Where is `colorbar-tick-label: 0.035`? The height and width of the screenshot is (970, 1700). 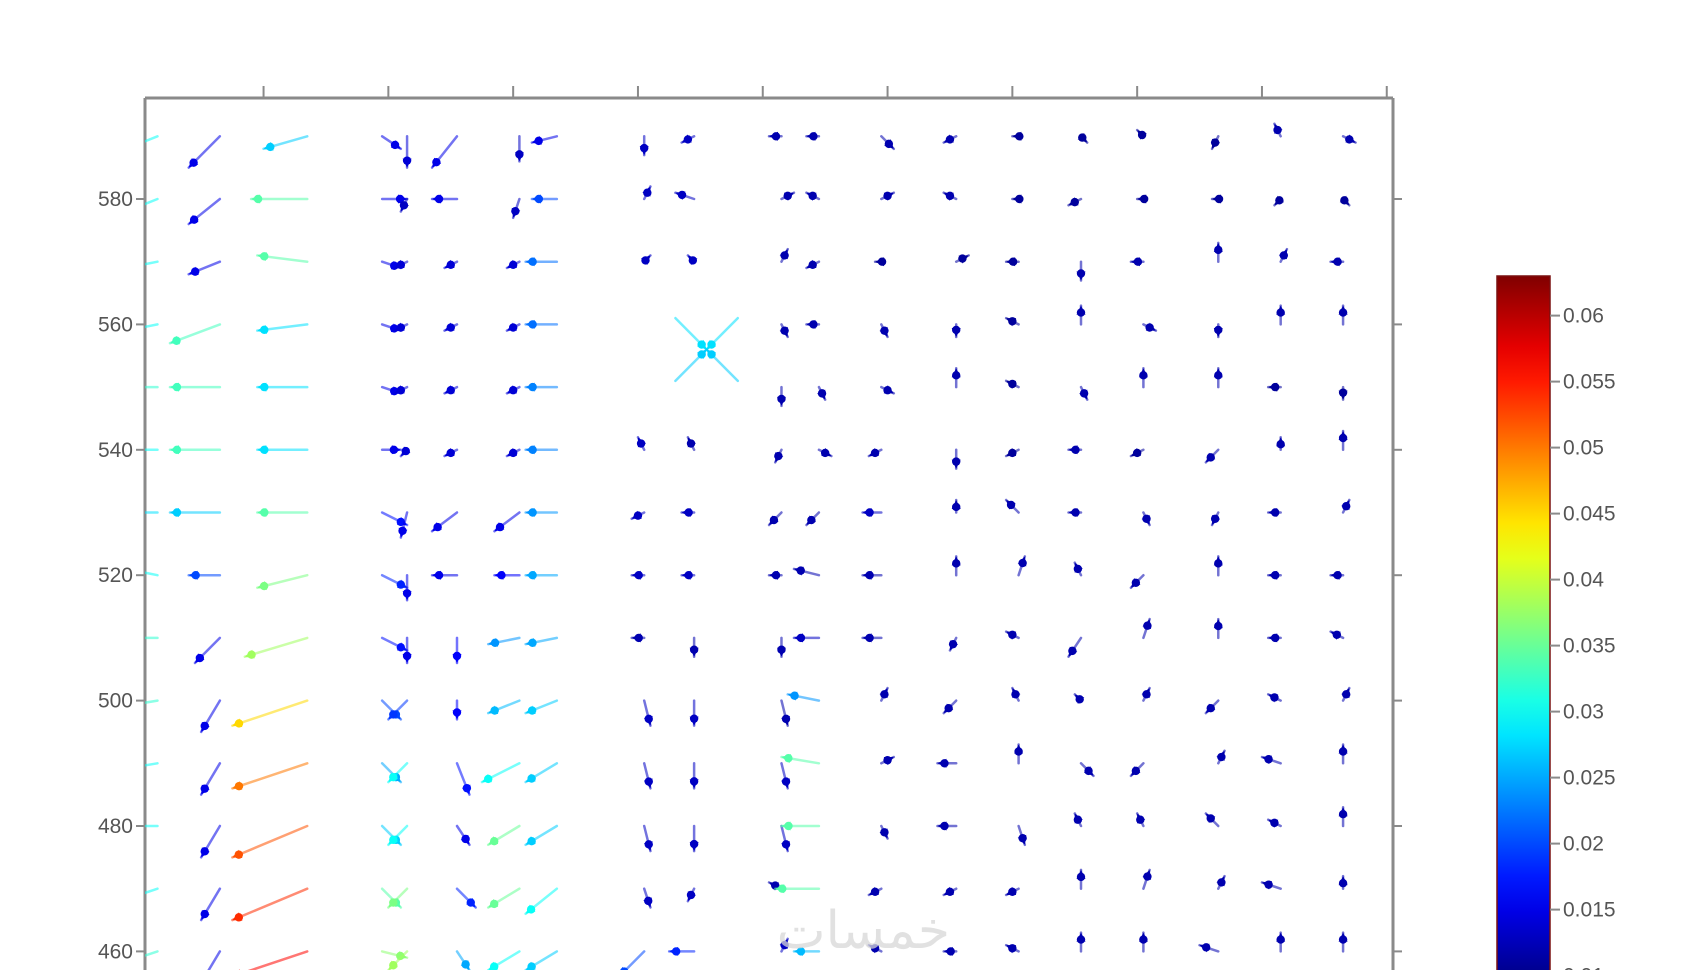 colorbar-tick-label: 0.035 is located at coordinates (1589, 646).